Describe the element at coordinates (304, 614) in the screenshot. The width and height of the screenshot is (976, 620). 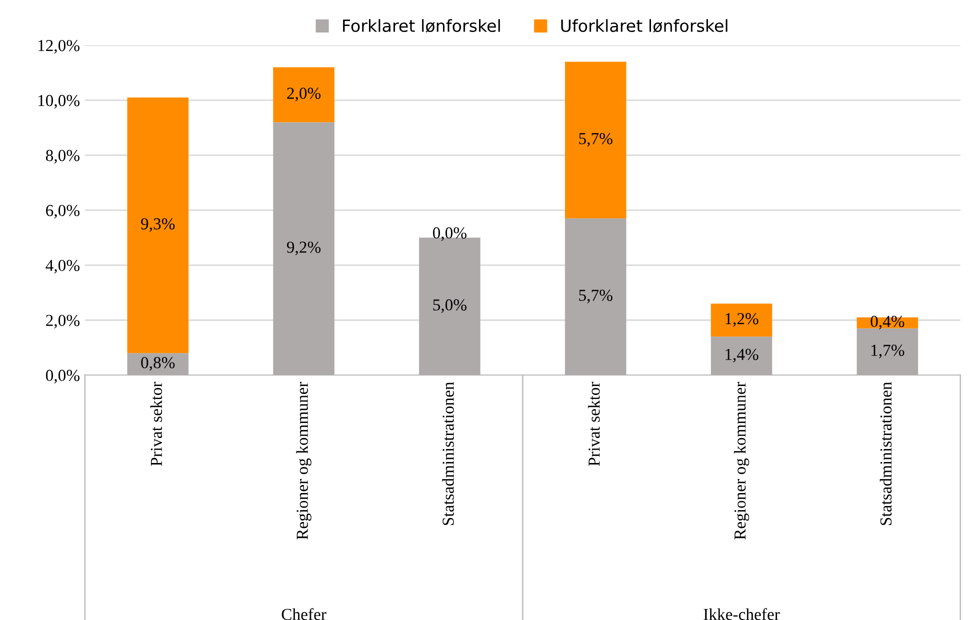
I see `text: Chefer` at that location.